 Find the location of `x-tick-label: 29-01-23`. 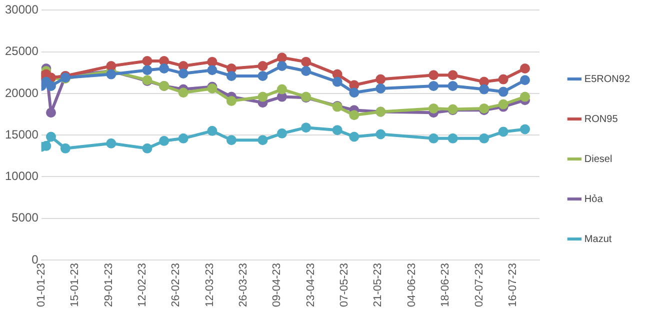

x-tick-label: 29-01-23 is located at coordinates (108, 285).